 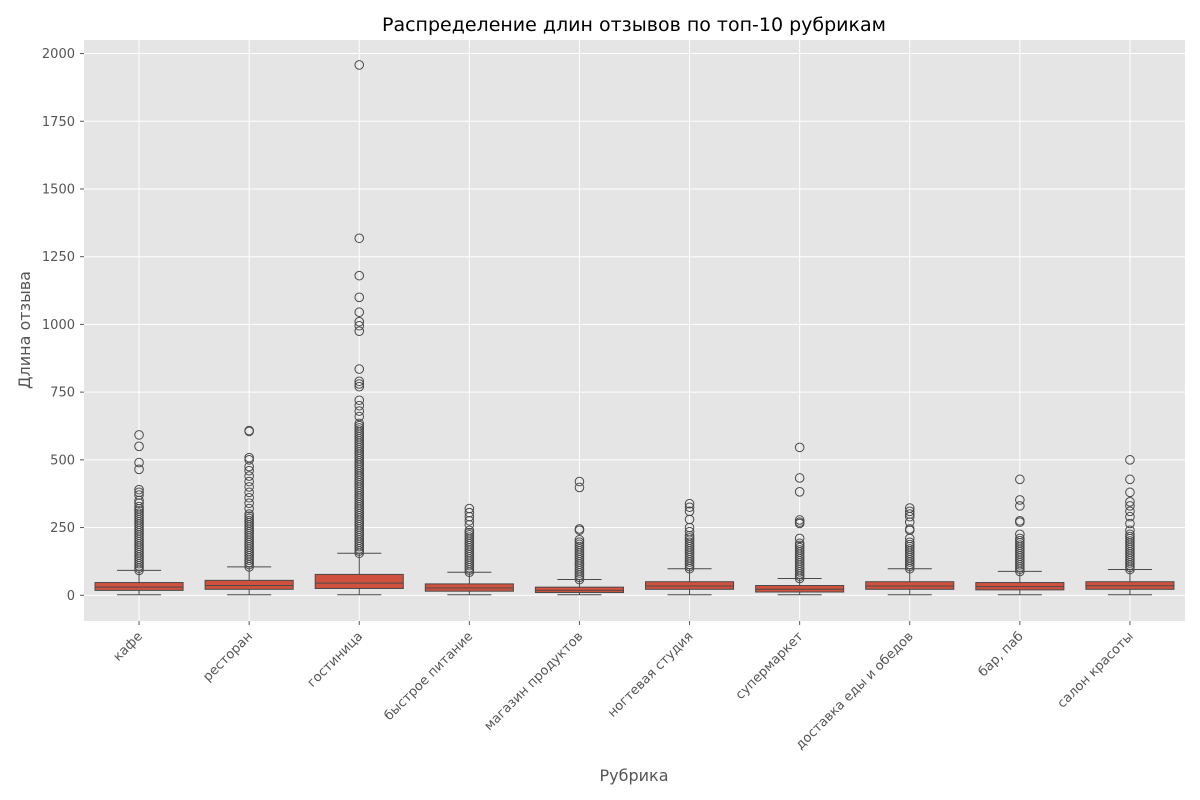 I want to click on y-tick-label: 1500, so click(x=58, y=189).